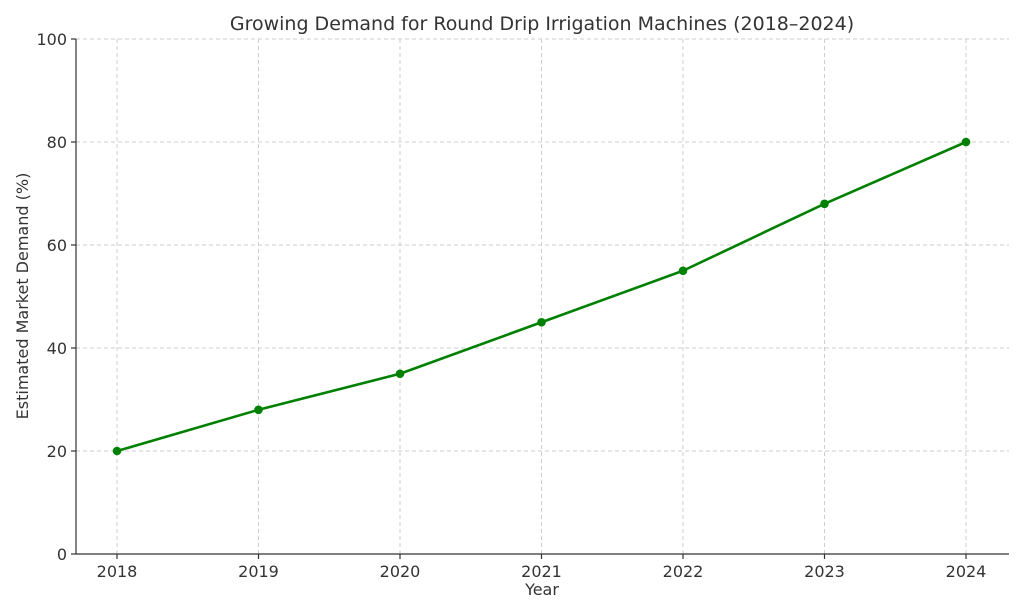 The height and width of the screenshot is (614, 1024). Describe the element at coordinates (57, 451) in the screenshot. I see `y-tick-label: 20` at that location.